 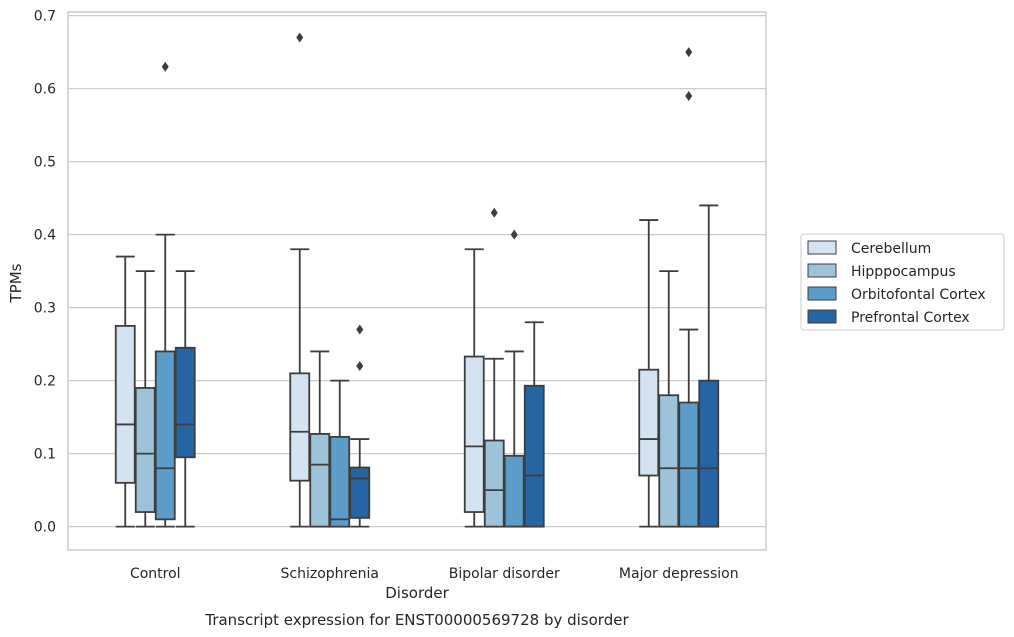 What do you see at coordinates (16, 283) in the screenshot?
I see `y-axis-label: TPMs` at bounding box center [16, 283].